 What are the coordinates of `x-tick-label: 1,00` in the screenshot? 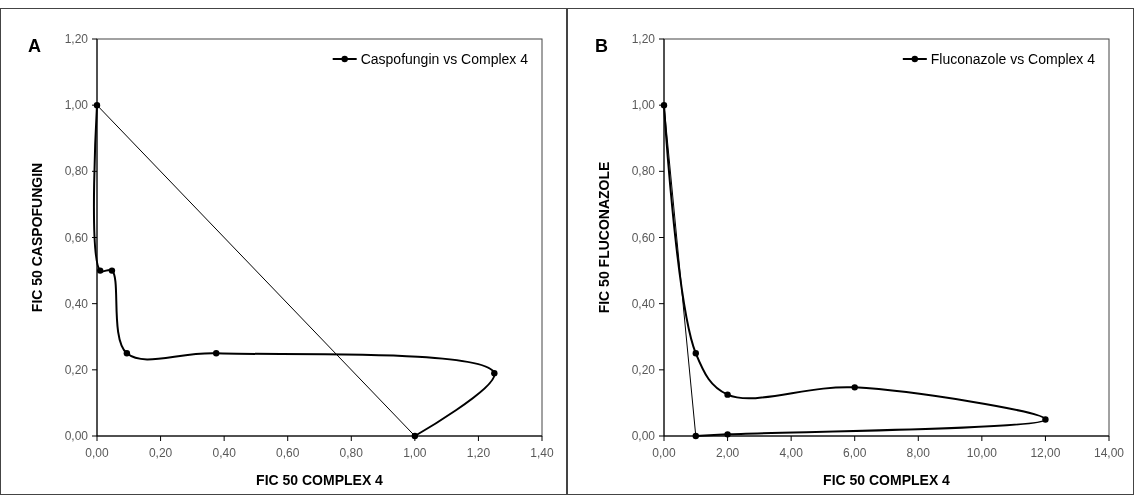 It's located at (415, 453).